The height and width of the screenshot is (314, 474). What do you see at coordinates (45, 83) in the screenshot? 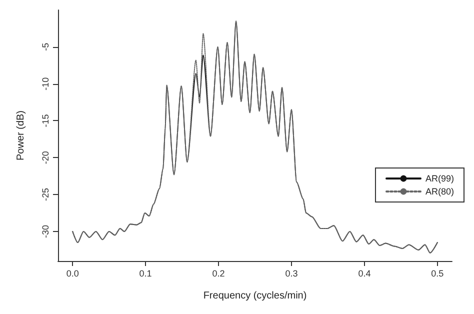
I see `y-tick-label: -10` at bounding box center [45, 83].